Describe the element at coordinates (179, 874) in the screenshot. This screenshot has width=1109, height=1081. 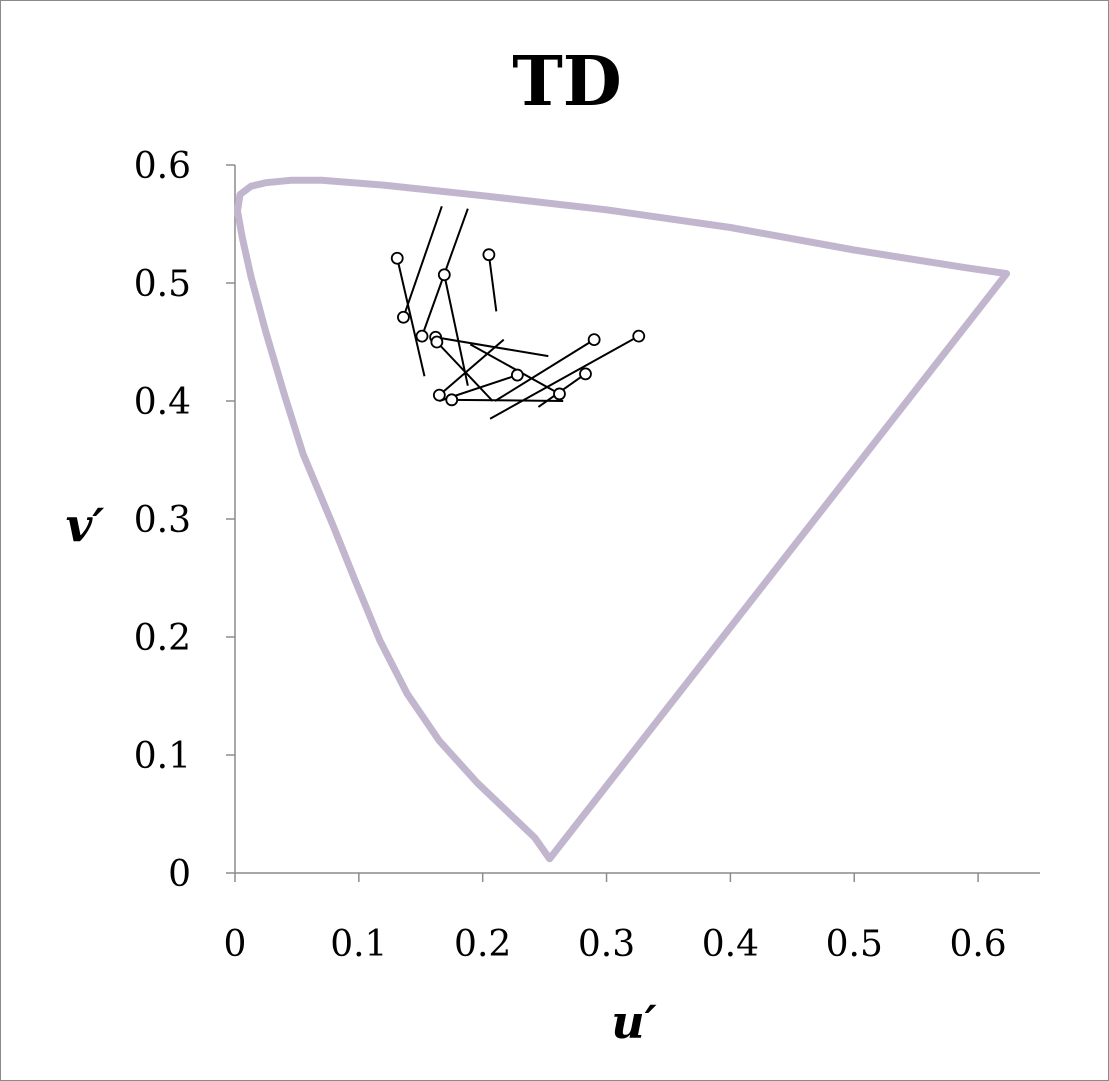
I see `y-tick-label: 0` at that location.